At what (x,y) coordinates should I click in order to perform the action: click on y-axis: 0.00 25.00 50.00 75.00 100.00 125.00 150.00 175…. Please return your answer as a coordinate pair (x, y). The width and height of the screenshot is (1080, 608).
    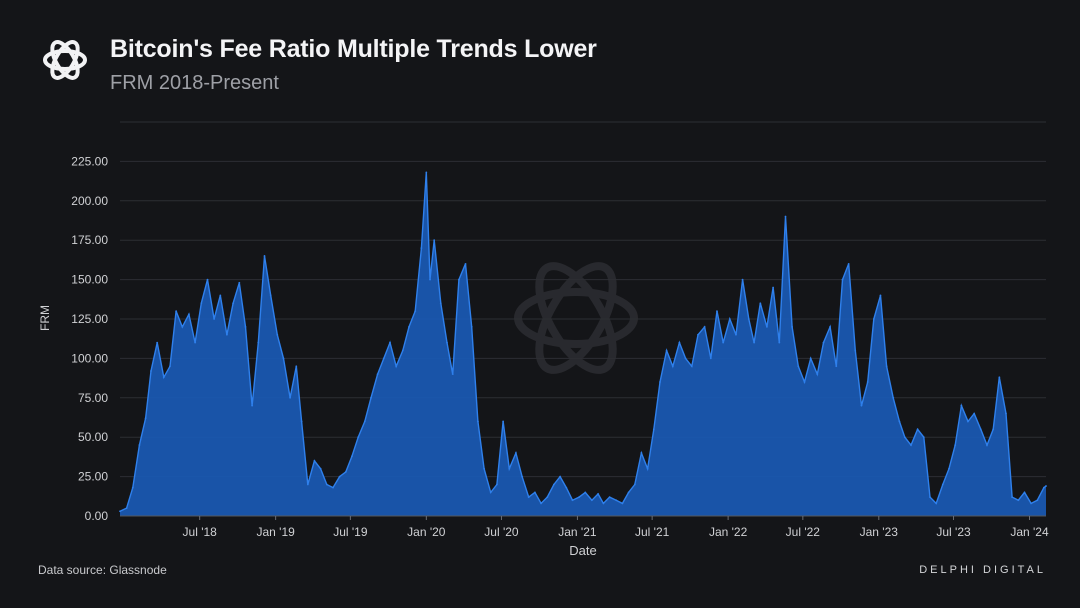
    Looking at the image, I should click on (89, 338).